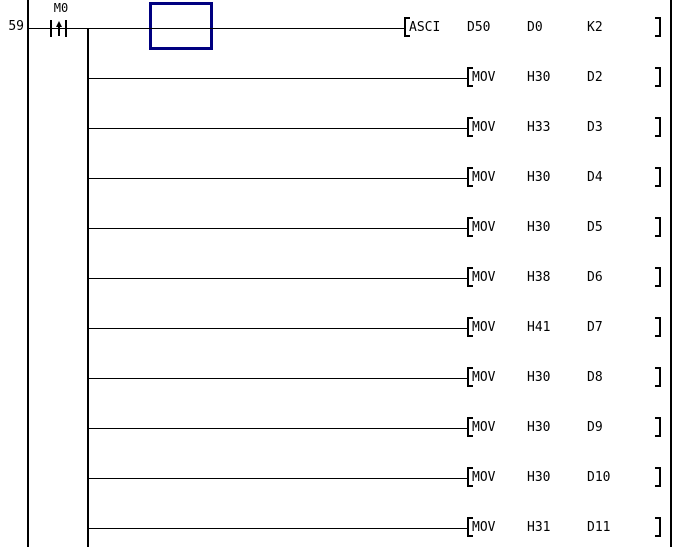 The width and height of the screenshot is (678, 547). What do you see at coordinates (566, 377) in the screenshot?
I see `instruction-block: MOV H30 D8` at bounding box center [566, 377].